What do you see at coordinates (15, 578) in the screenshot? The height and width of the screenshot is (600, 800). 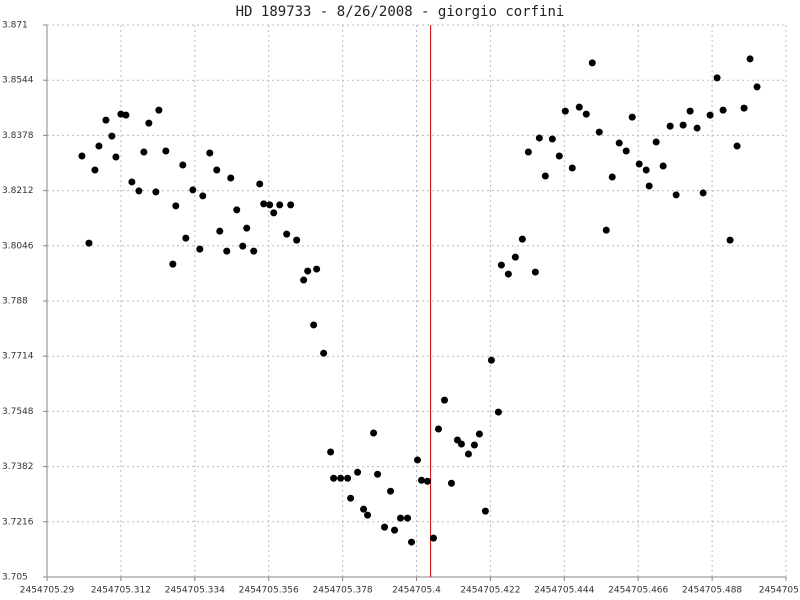 I see `y-tick-label: 3.705` at bounding box center [15, 578].